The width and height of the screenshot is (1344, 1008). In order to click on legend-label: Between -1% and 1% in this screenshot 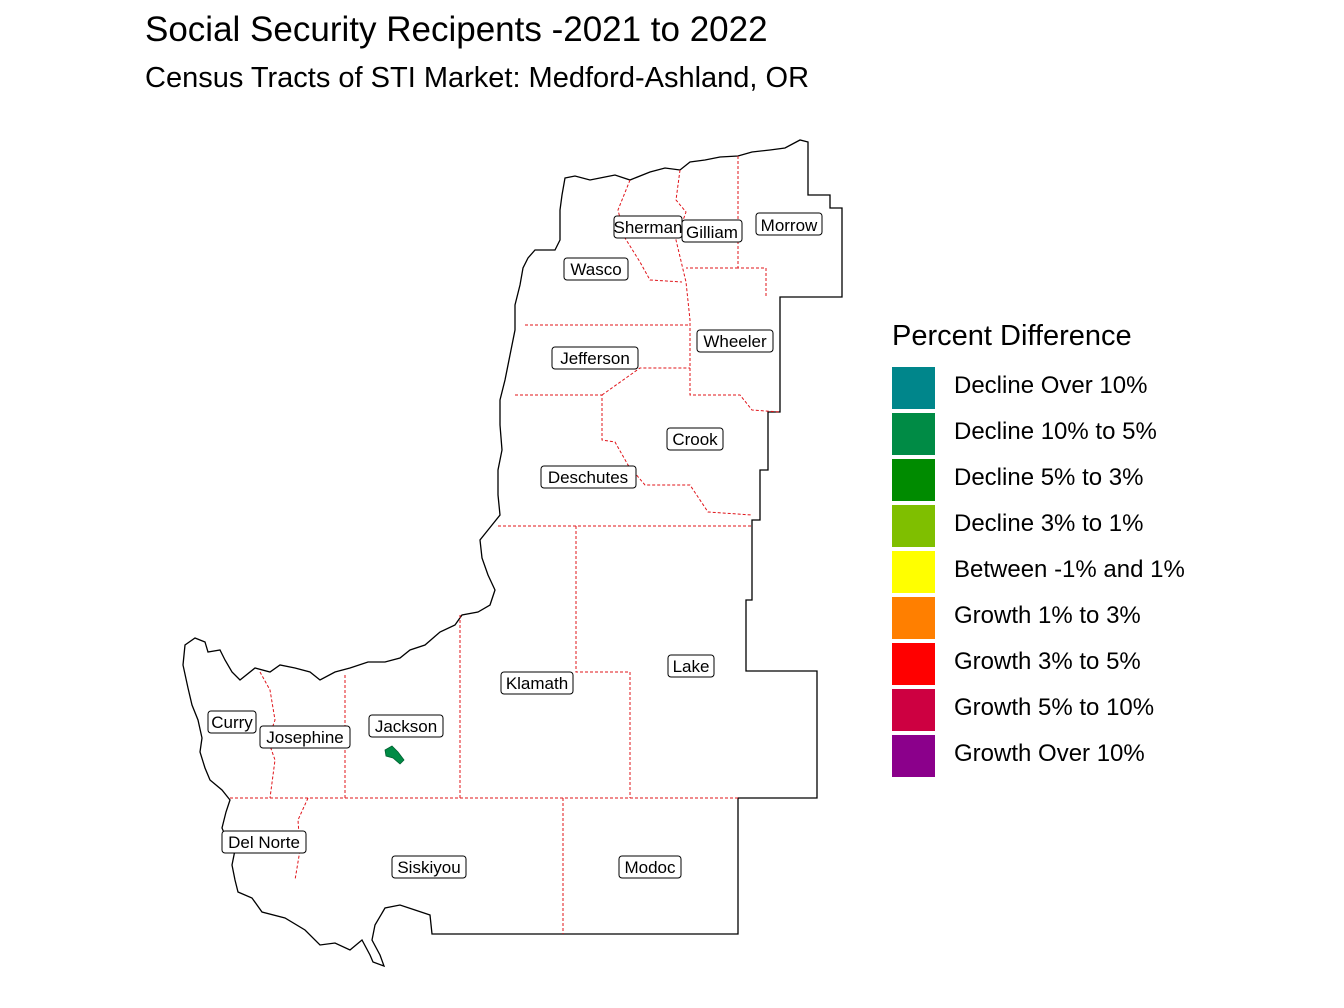, I will do `click(1069, 569)`.